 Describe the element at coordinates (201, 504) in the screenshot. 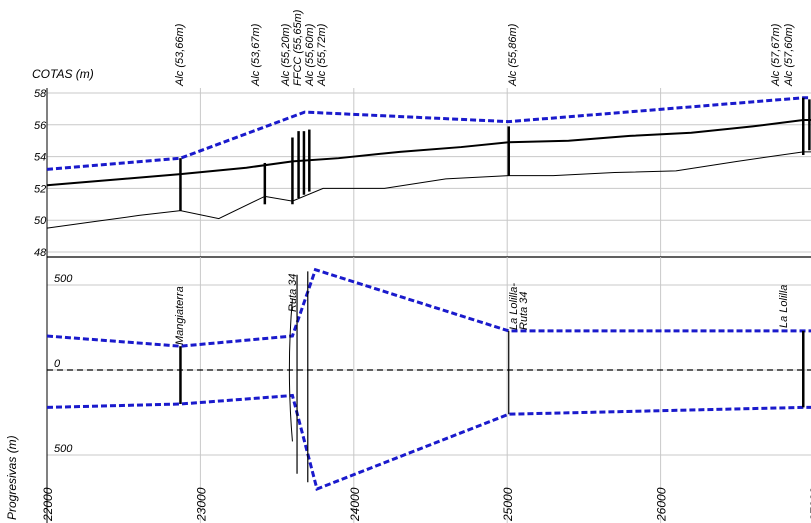

I see `progresivas-tick-label: 23000` at that location.